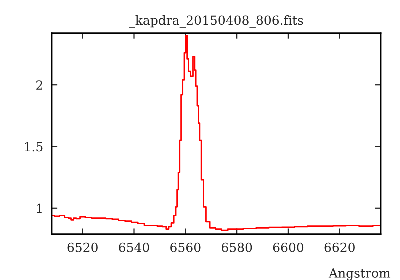 The width and height of the screenshot is (400, 280). I want to click on x-tick-label: 6560, so click(185, 247).